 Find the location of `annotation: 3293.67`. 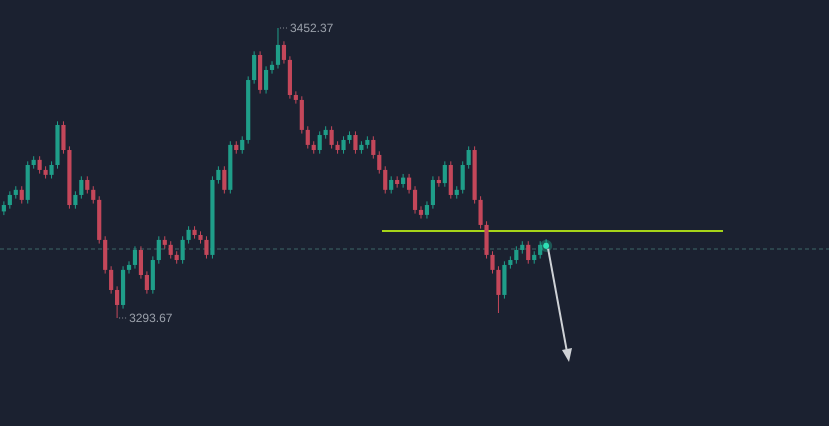

annotation: 3293.67 is located at coordinates (151, 318).